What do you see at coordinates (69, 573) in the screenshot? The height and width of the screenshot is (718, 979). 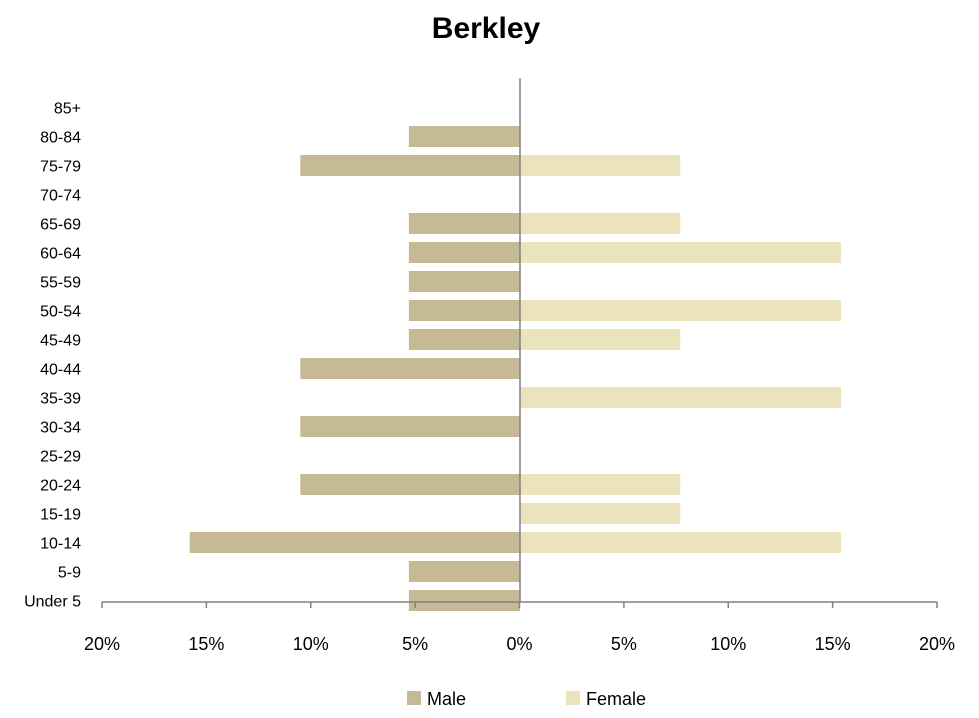 I see `category-label: 5-9` at bounding box center [69, 573].